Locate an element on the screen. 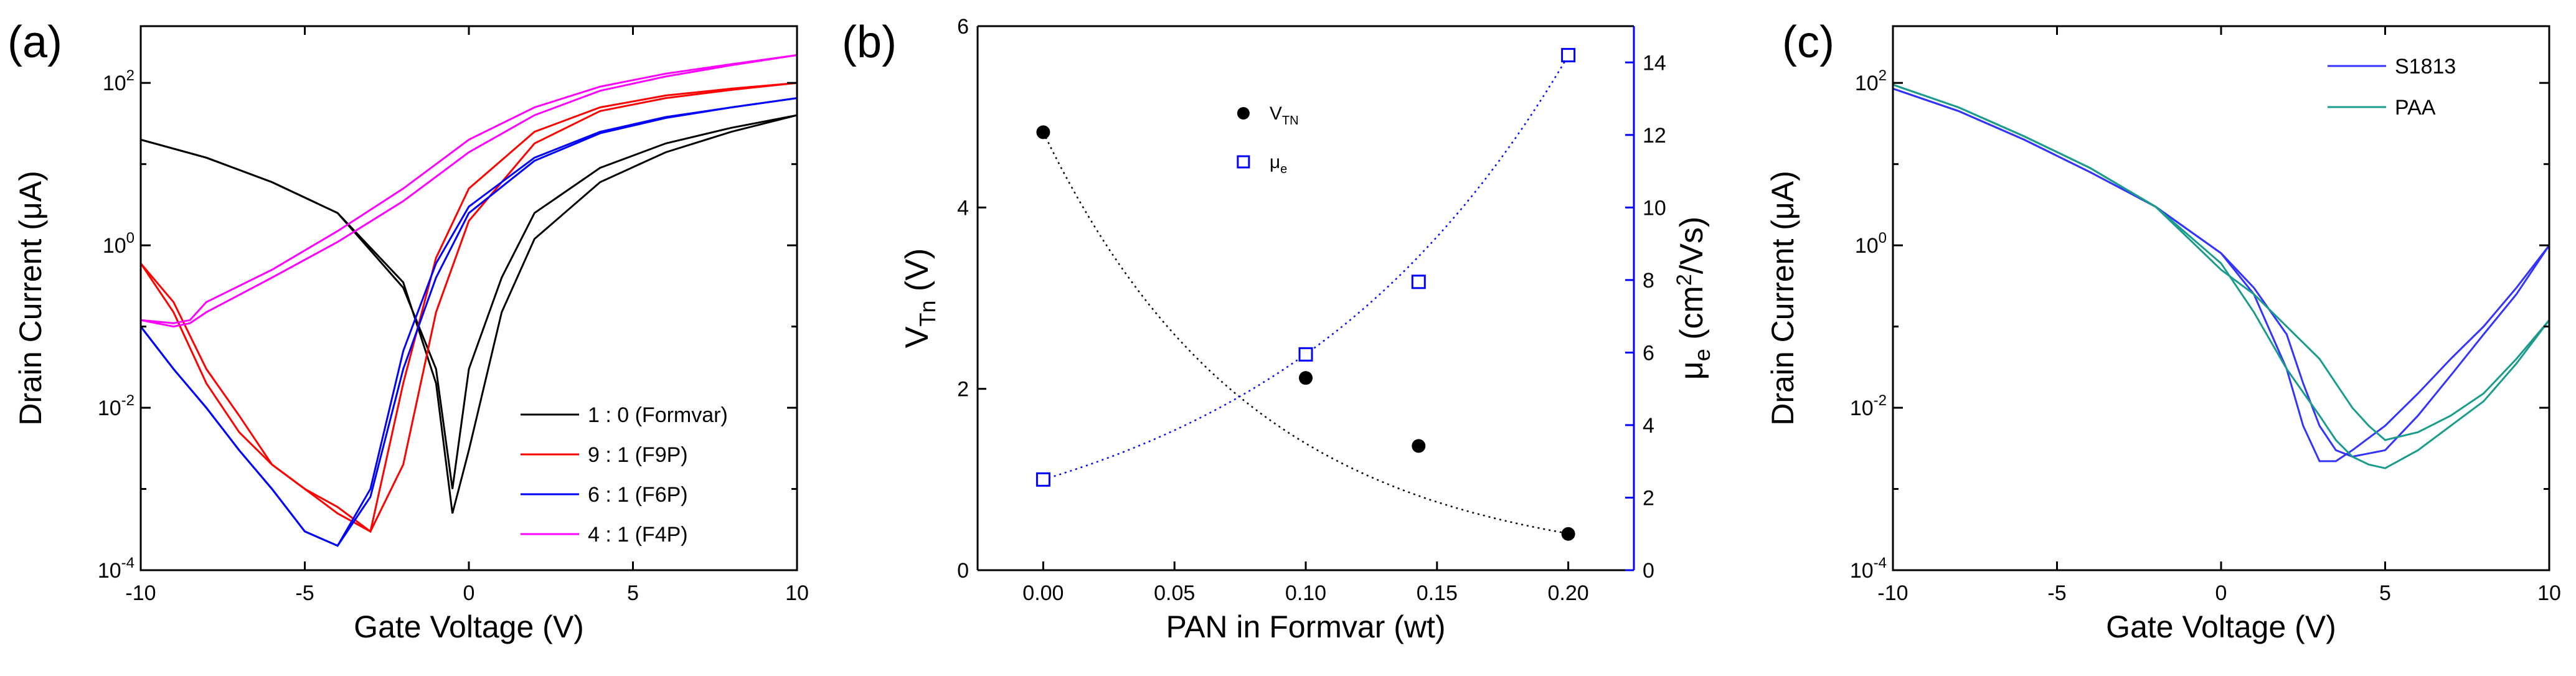  y-right-tick-label: 14 is located at coordinates (1654, 63).